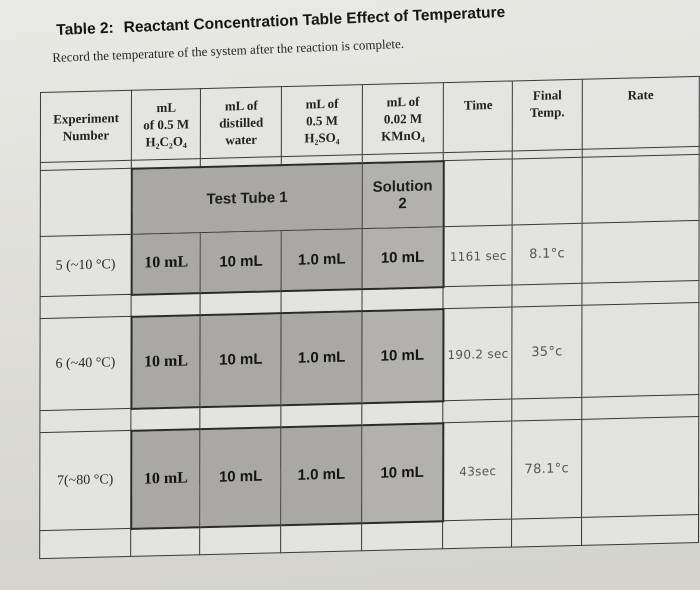  What do you see at coordinates (640, 95) in the screenshot?
I see `header-line: Rate` at bounding box center [640, 95].